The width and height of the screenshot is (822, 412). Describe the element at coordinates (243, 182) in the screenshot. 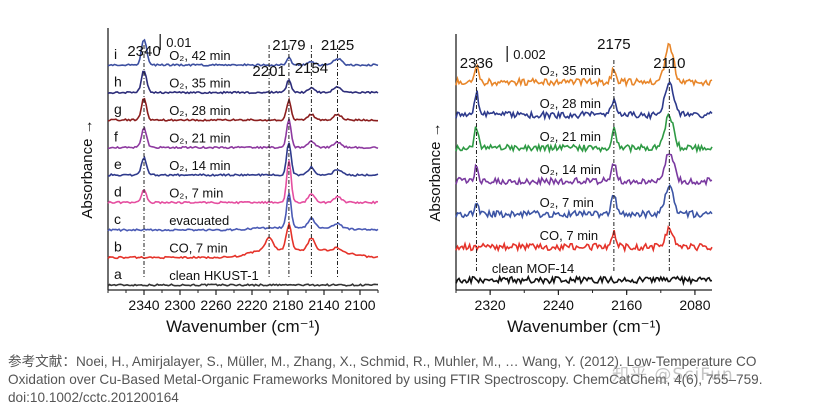

I see `trace-d` at that location.